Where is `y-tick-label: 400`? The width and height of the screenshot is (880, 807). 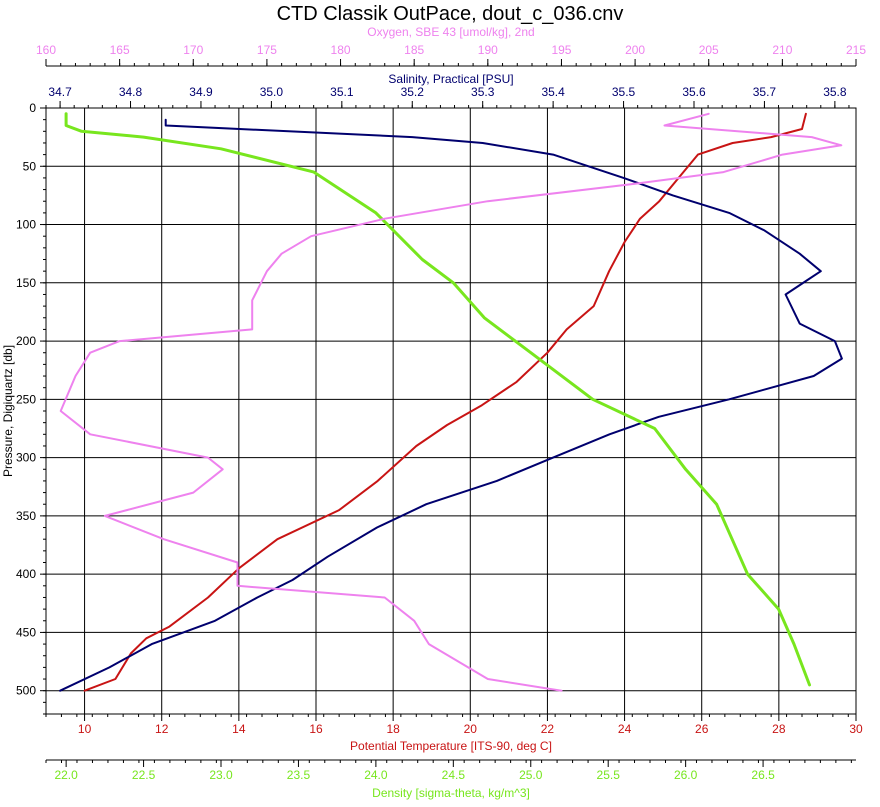
y-tick-label: 400 is located at coordinates (26, 574).